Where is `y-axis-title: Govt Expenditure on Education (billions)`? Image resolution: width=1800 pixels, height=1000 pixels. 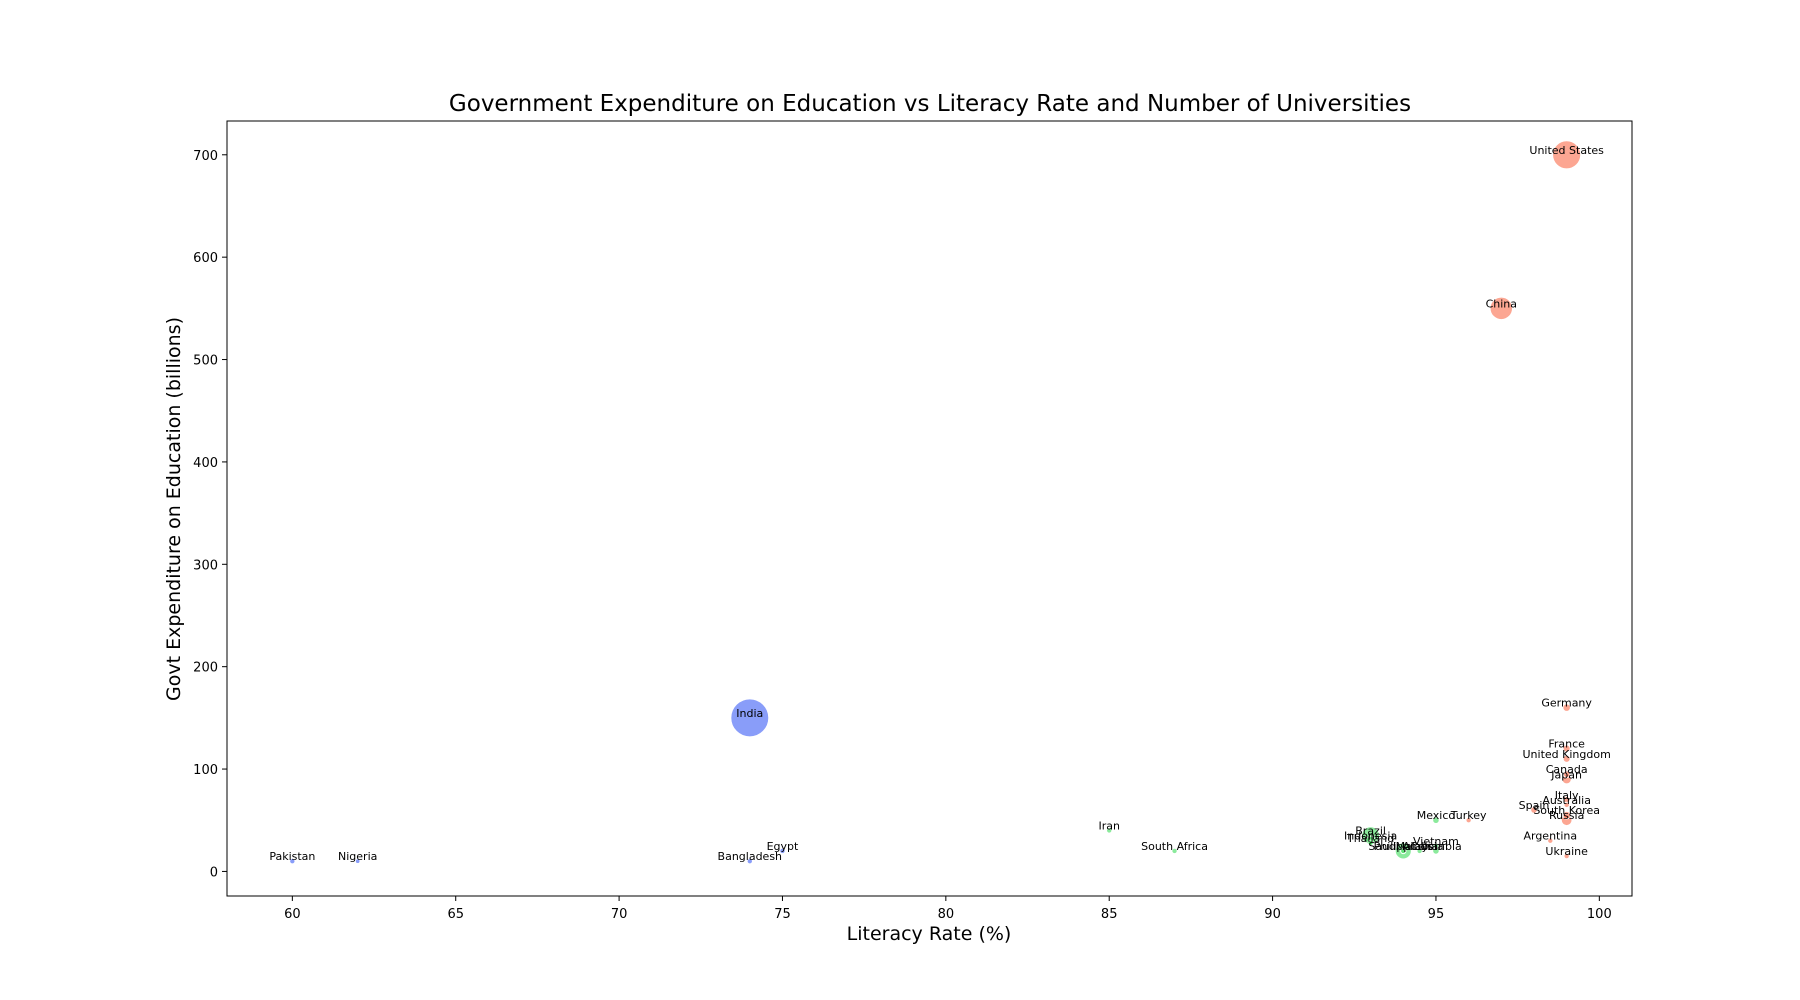 y-axis-title: Govt Expenditure on Education (billions) is located at coordinates (174, 509).